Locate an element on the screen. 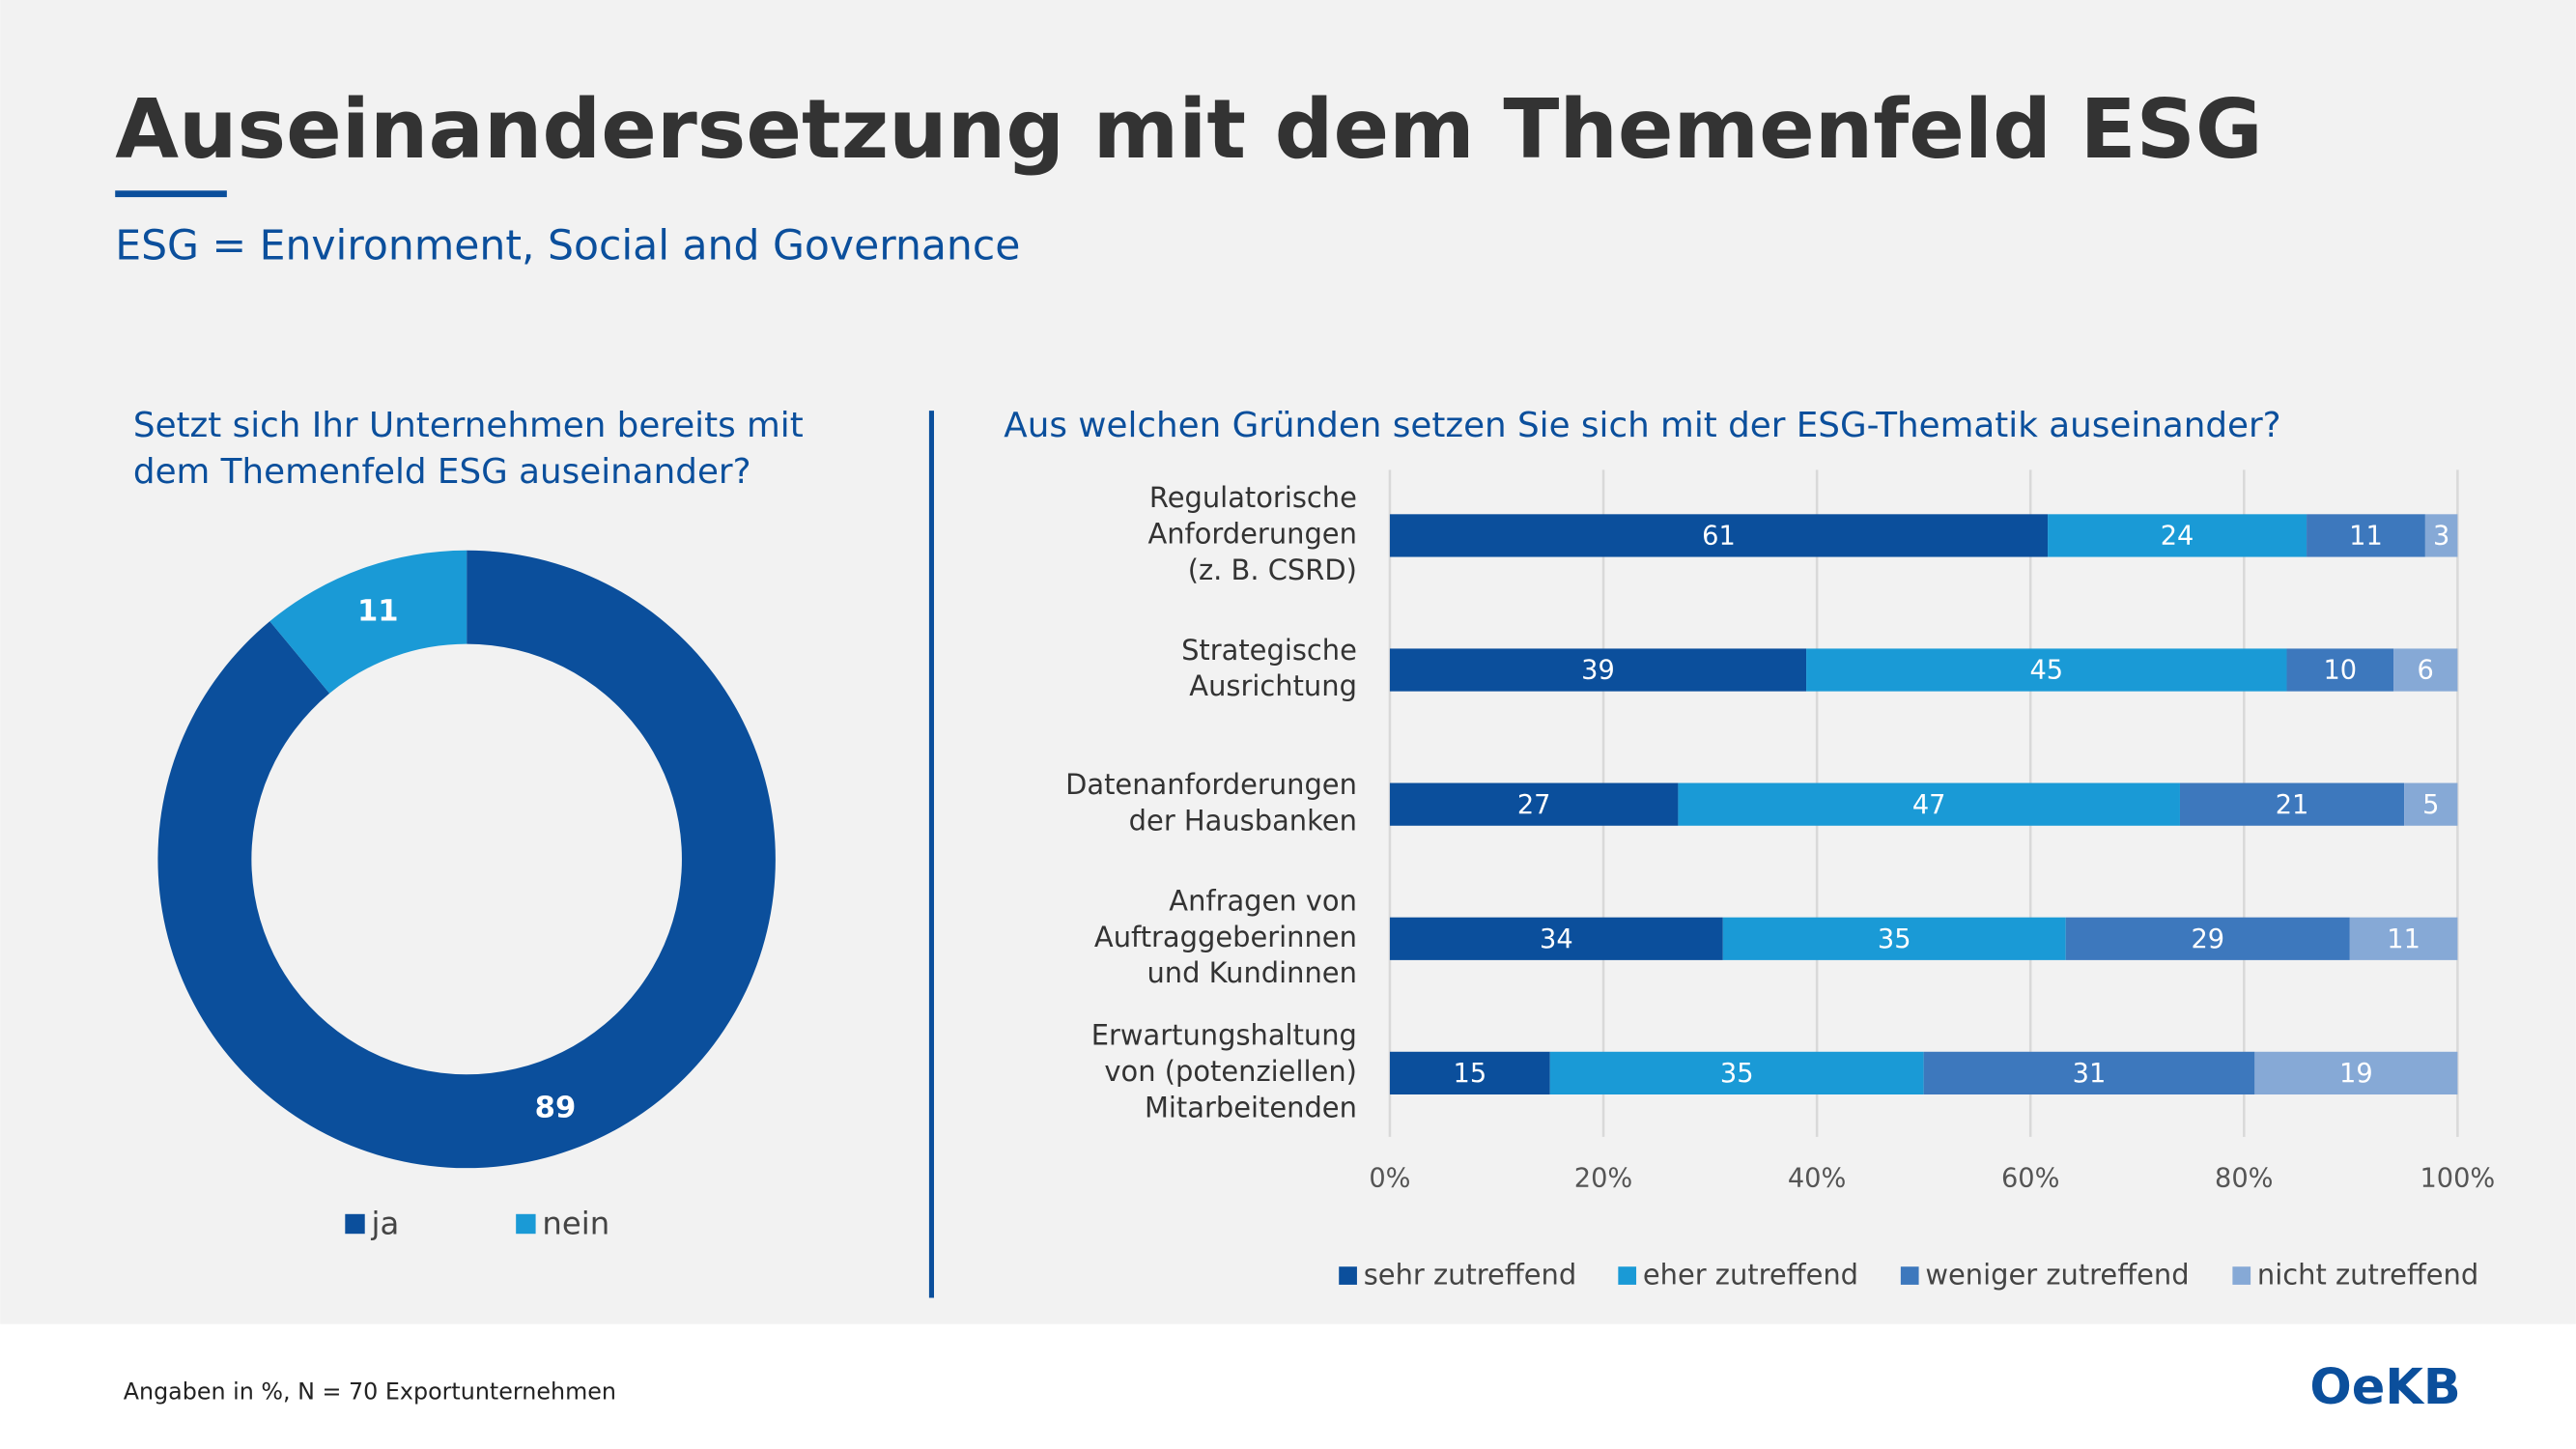  x-tick-label: 60% is located at coordinates (2030, 1179).